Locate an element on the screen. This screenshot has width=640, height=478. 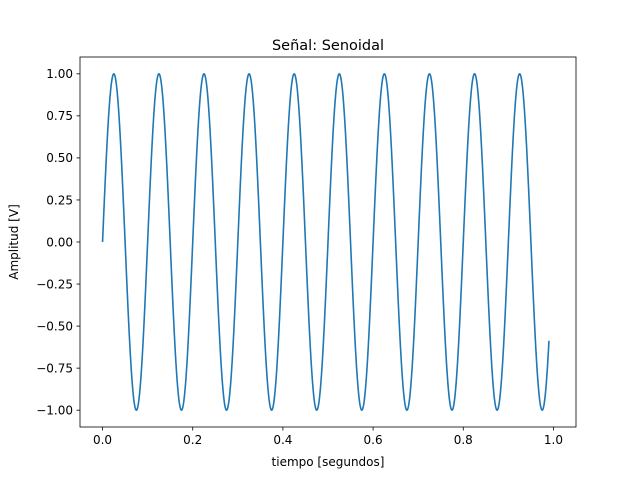
y-tick-label: 0.00 is located at coordinates (59, 242).